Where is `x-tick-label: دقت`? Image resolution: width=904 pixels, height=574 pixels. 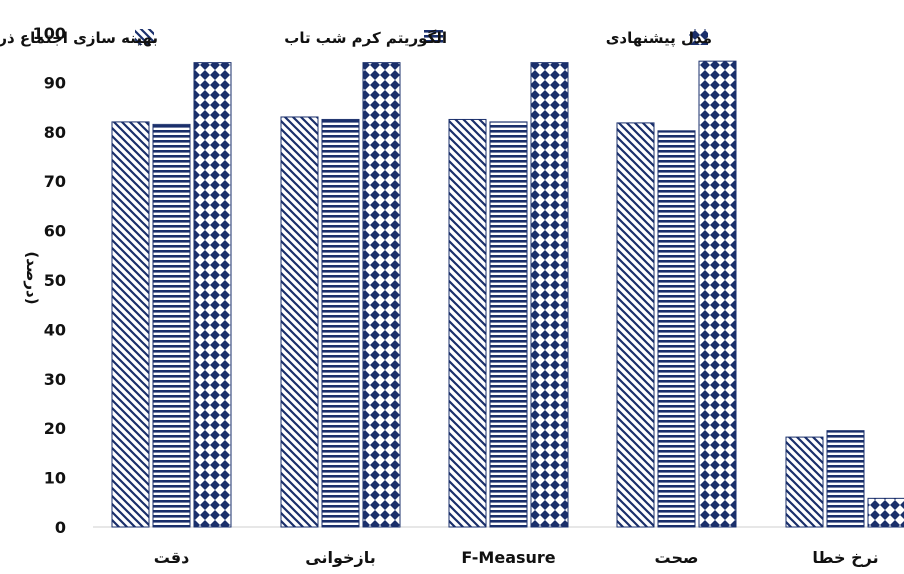 x-tick-label: دقت is located at coordinates (172, 557).